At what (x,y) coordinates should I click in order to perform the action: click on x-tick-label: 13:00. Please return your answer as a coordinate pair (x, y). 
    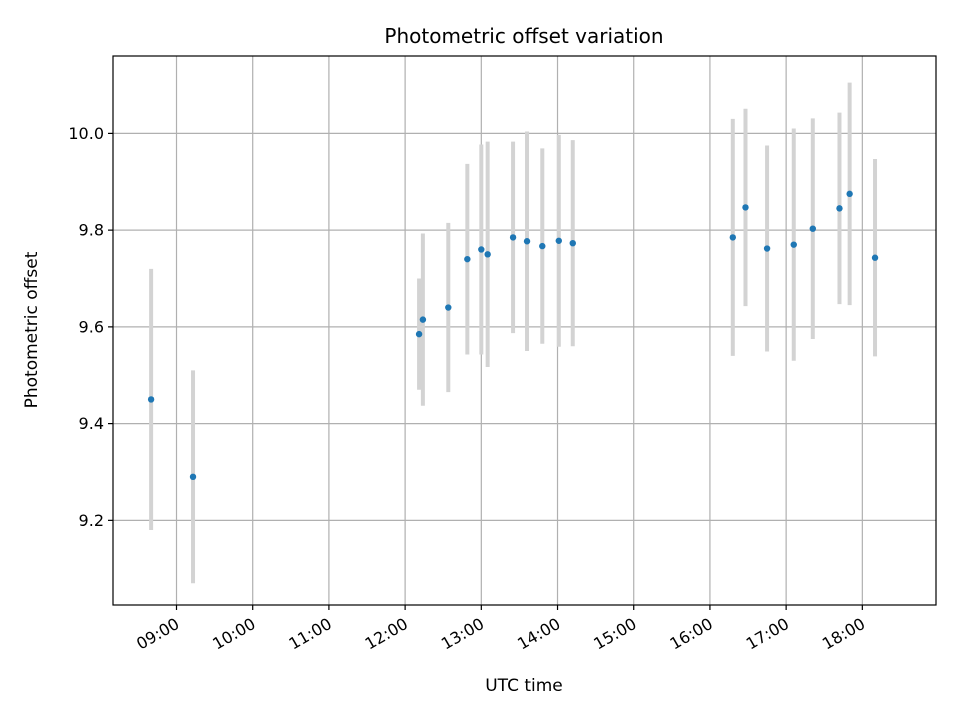
    Looking at the image, I should click on (462, 634).